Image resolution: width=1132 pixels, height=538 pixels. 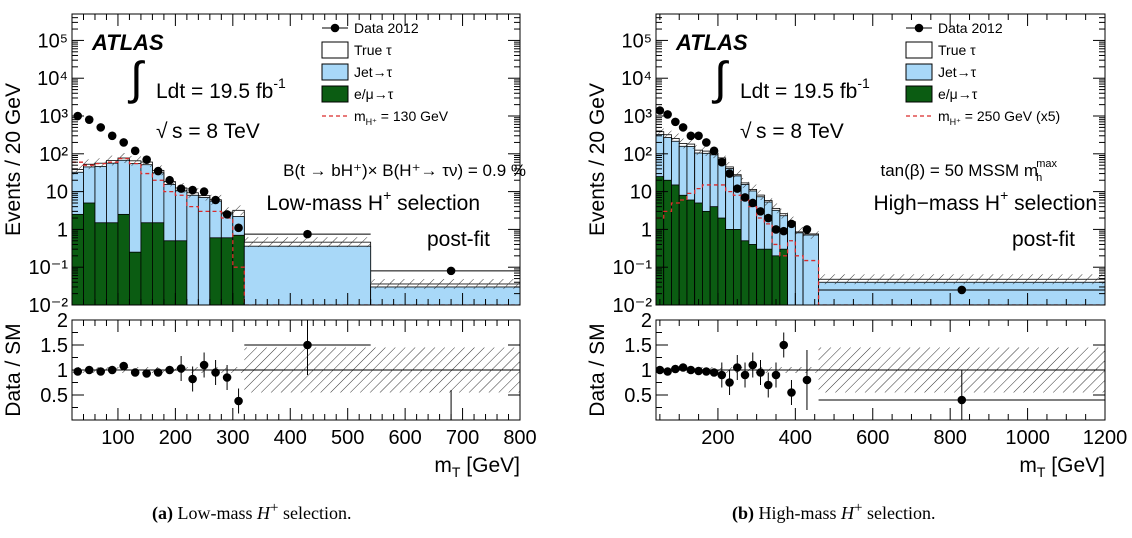 What do you see at coordinates (800, 131) in the screenshot?
I see `energy-label: s = 8 TeV` at bounding box center [800, 131].